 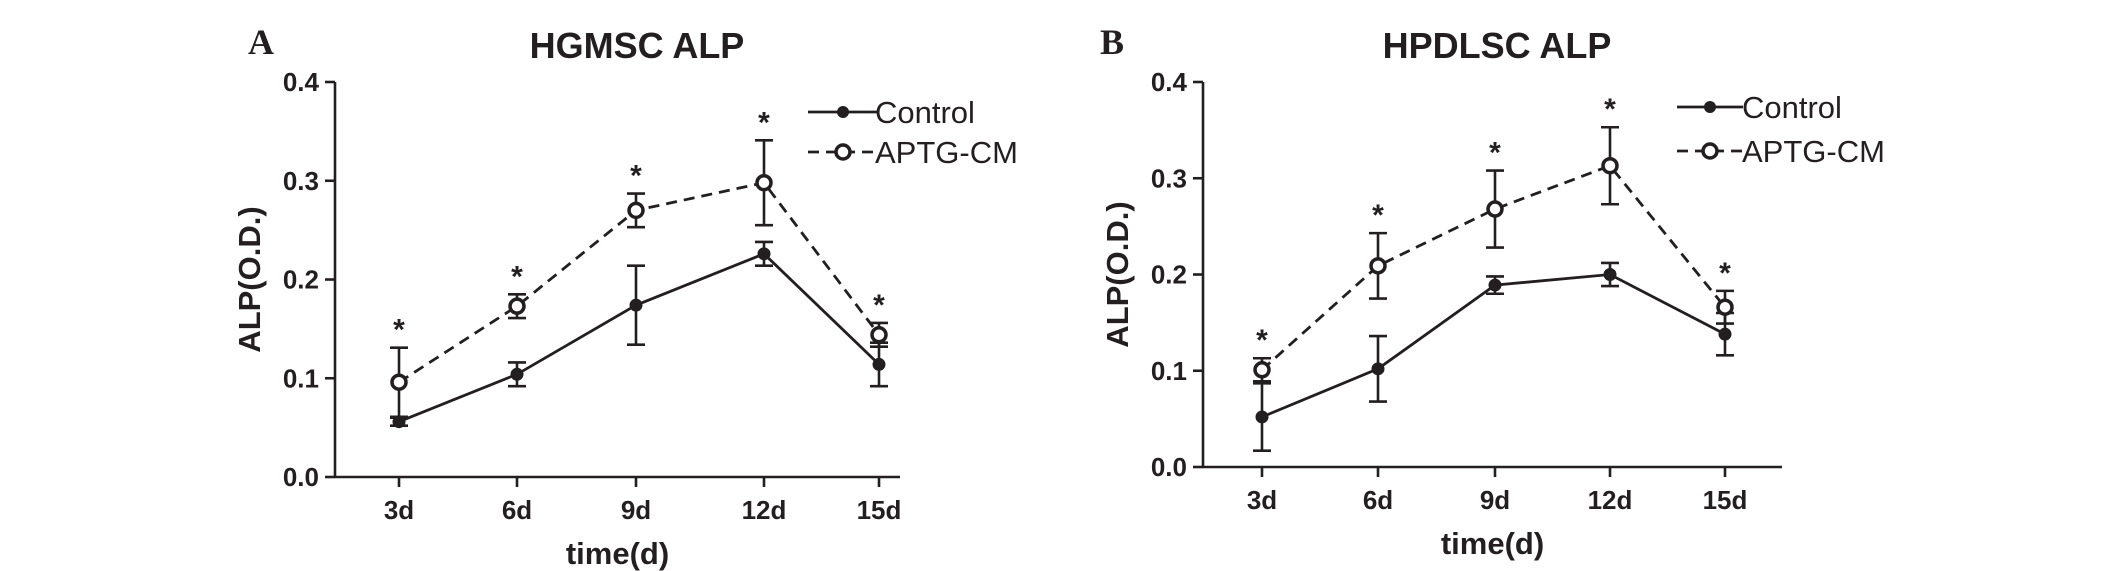 What do you see at coordinates (261, 42) in the screenshot?
I see `panel-label: A` at bounding box center [261, 42].